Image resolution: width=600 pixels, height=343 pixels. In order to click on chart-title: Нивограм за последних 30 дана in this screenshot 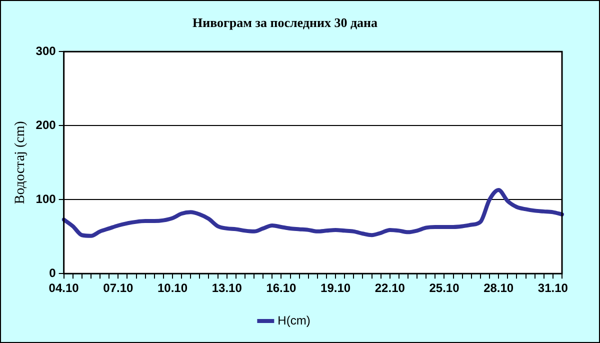, I will do `click(285, 22)`.